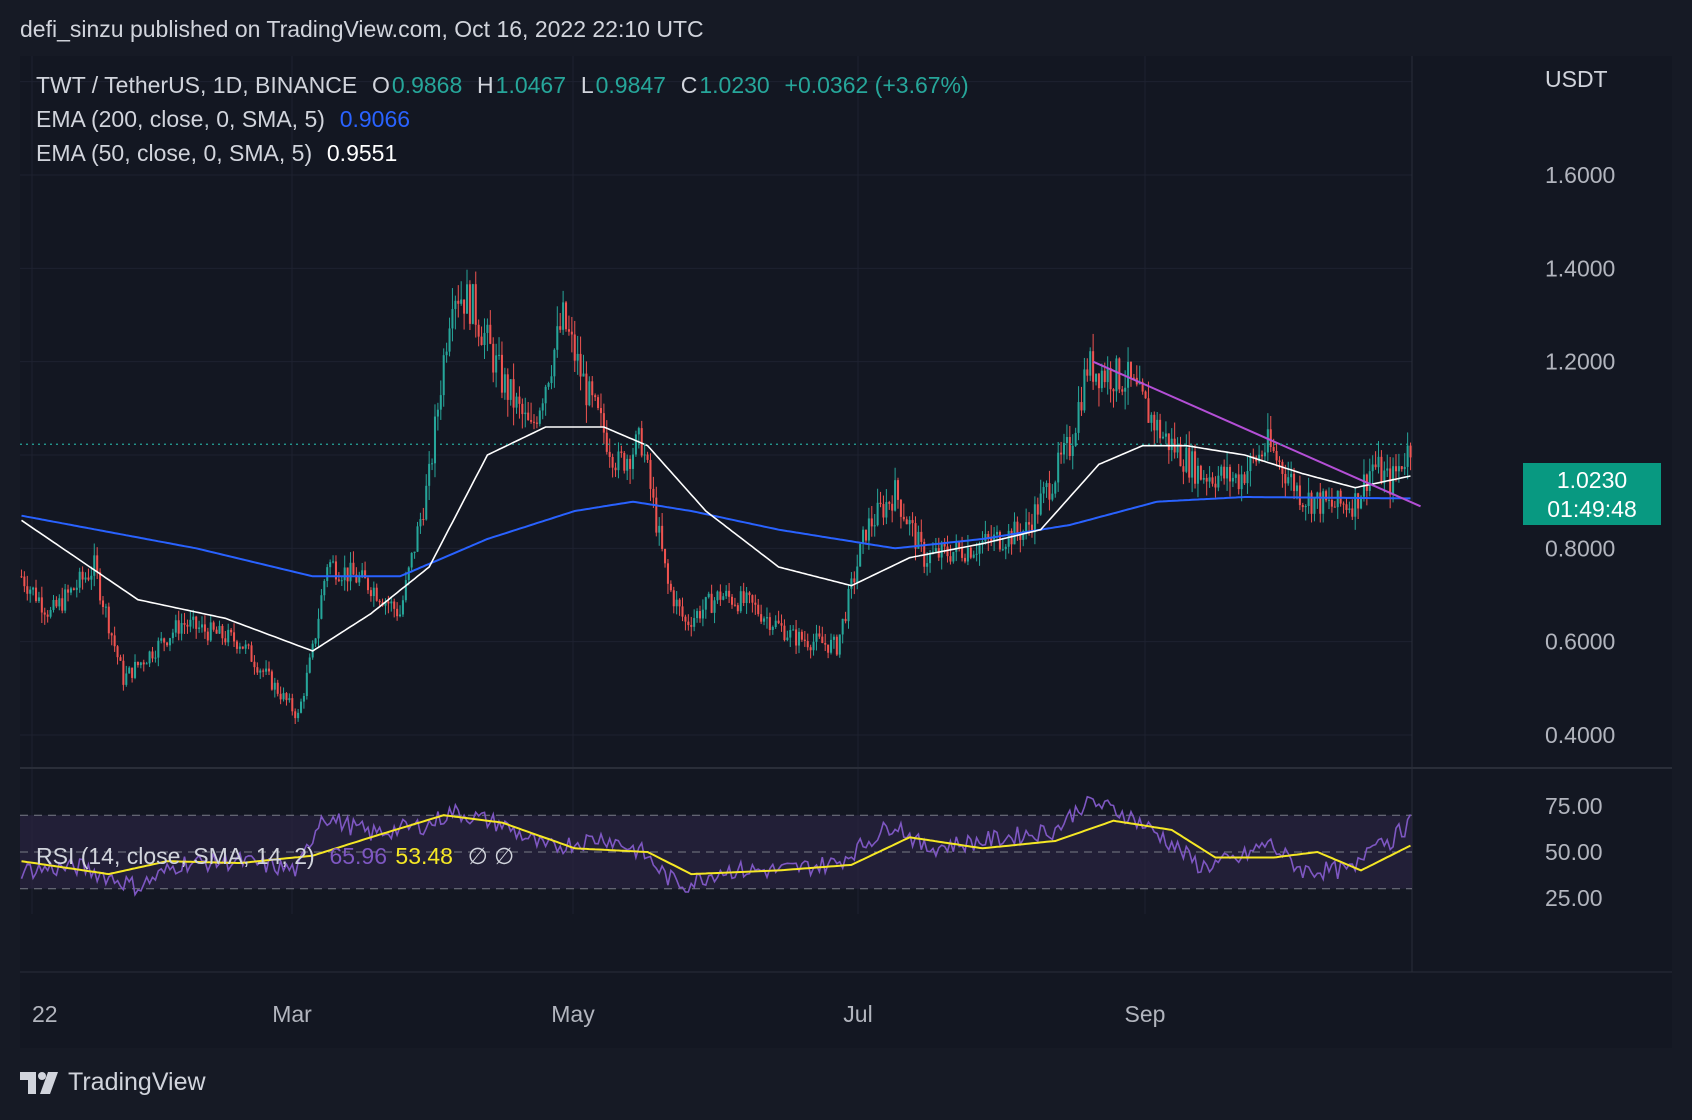 The width and height of the screenshot is (1692, 1120). I want to click on currency-label: USDT, so click(1576, 79).